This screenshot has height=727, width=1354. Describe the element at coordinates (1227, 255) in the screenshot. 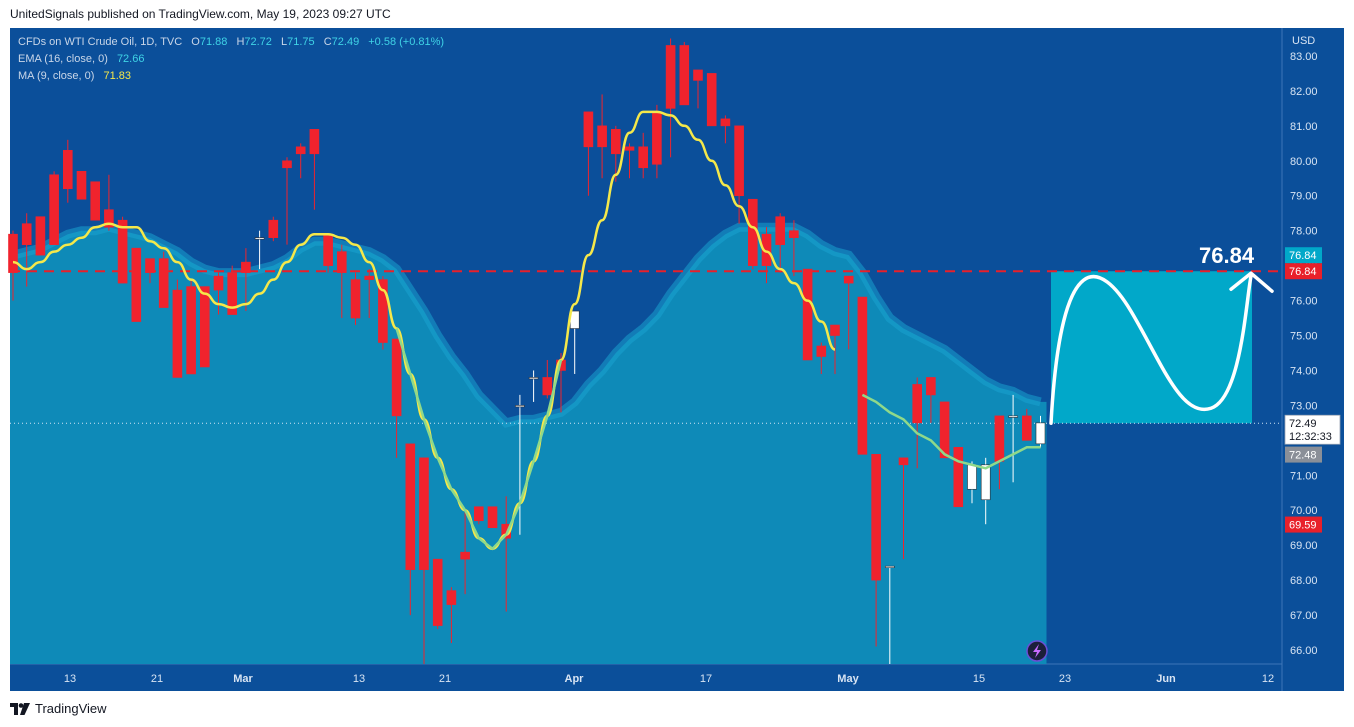

I see `target-annotation-label: 76.84` at that location.